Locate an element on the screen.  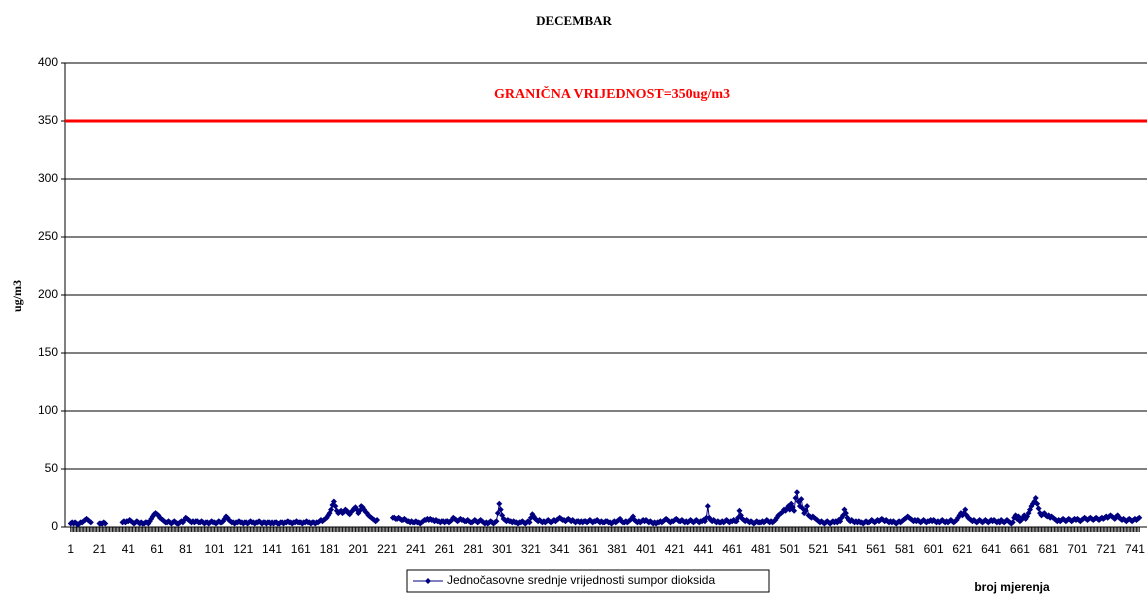
x-tick-label: 741 is located at coordinates (1135, 549).